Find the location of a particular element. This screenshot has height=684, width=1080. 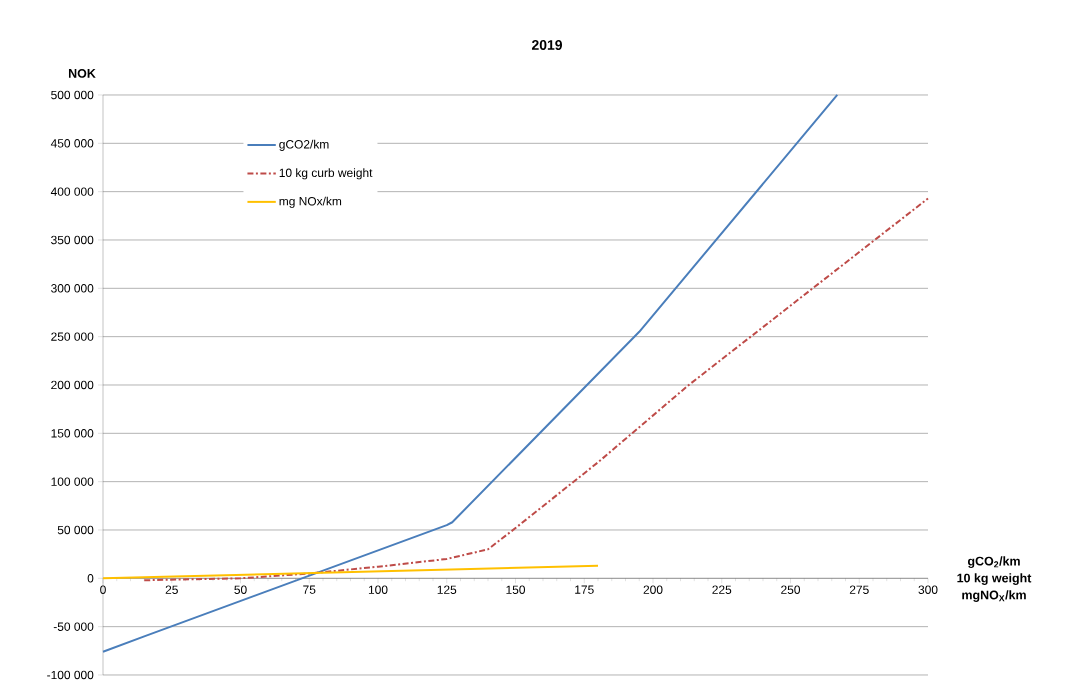

y-tick-label: 450 000 is located at coordinates (72, 143).